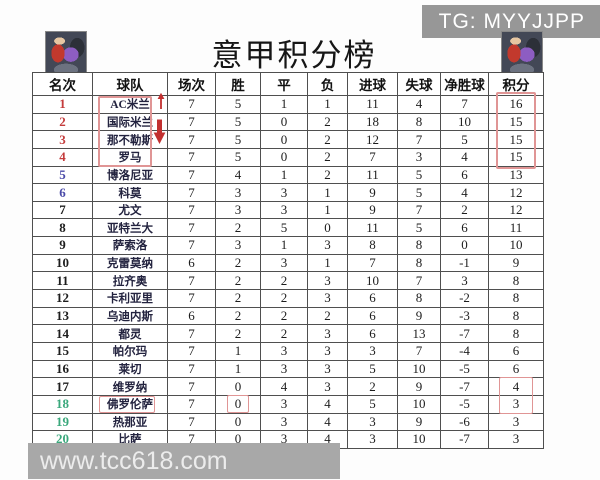 The width and height of the screenshot is (600, 480). I want to click on cell-team: 罗马, so click(130, 157).